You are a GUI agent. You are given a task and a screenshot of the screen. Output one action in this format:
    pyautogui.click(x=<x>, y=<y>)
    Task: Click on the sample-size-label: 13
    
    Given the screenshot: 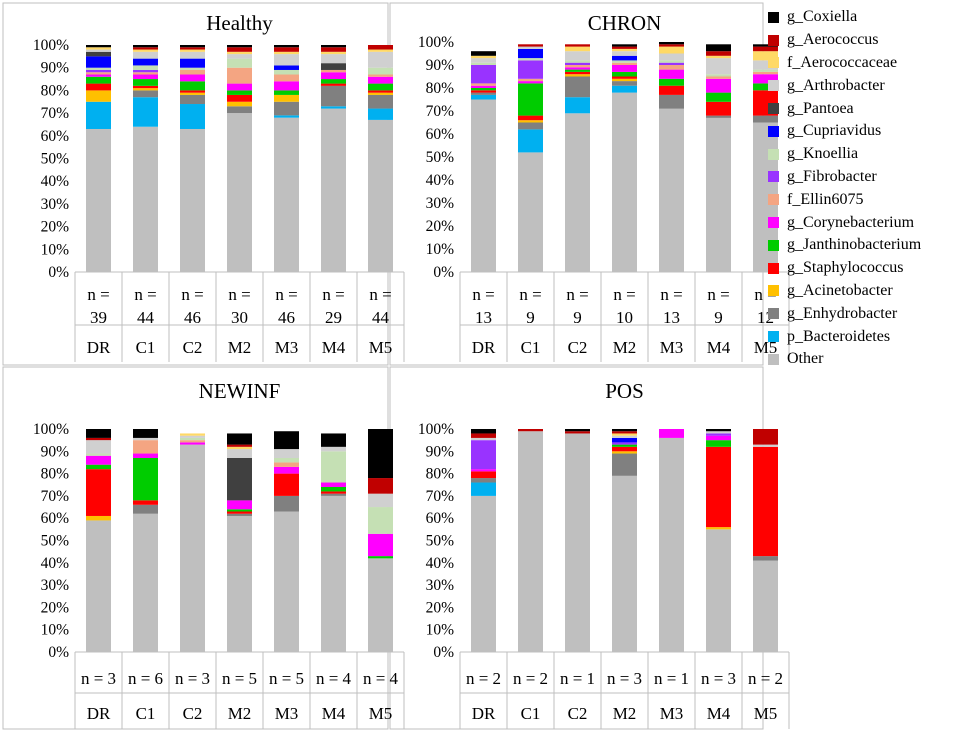 What is the action you would take?
    pyautogui.click(x=671, y=317)
    